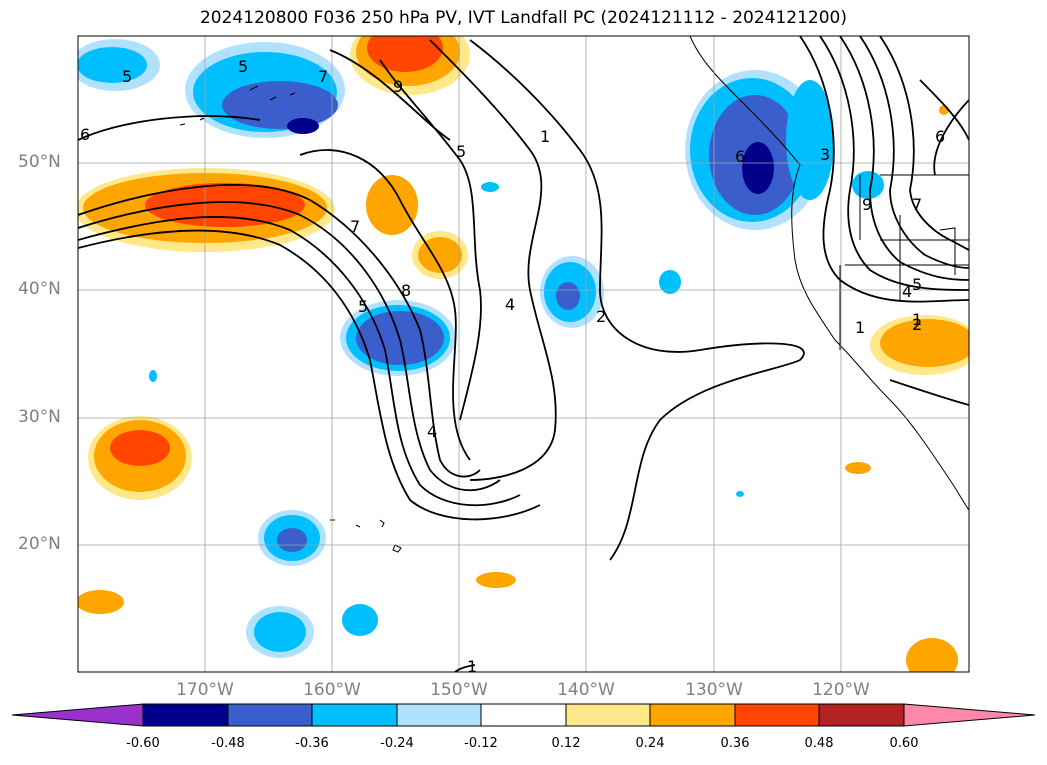 This screenshot has height=765, width=1047. What do you see at coordinates (904, 743) in the screenshot?
I see `colorbar-tick: 0.60` at bounding box center [904, 743].